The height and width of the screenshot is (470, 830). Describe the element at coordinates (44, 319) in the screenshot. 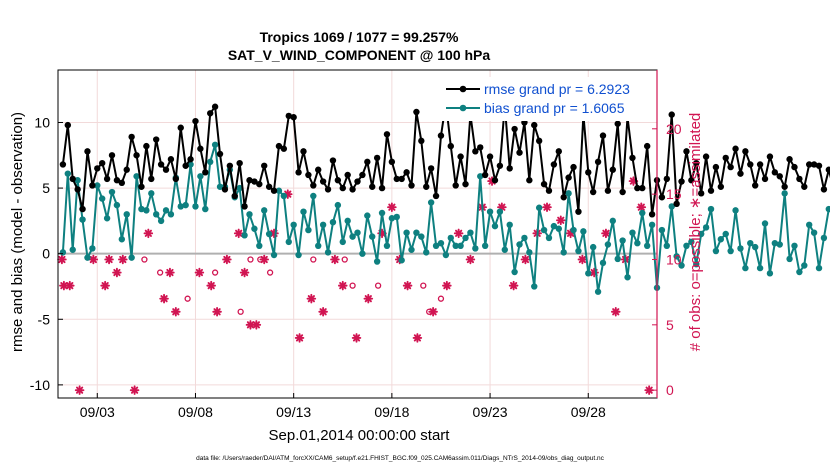

I see `y-tick-label: -5` at that location.